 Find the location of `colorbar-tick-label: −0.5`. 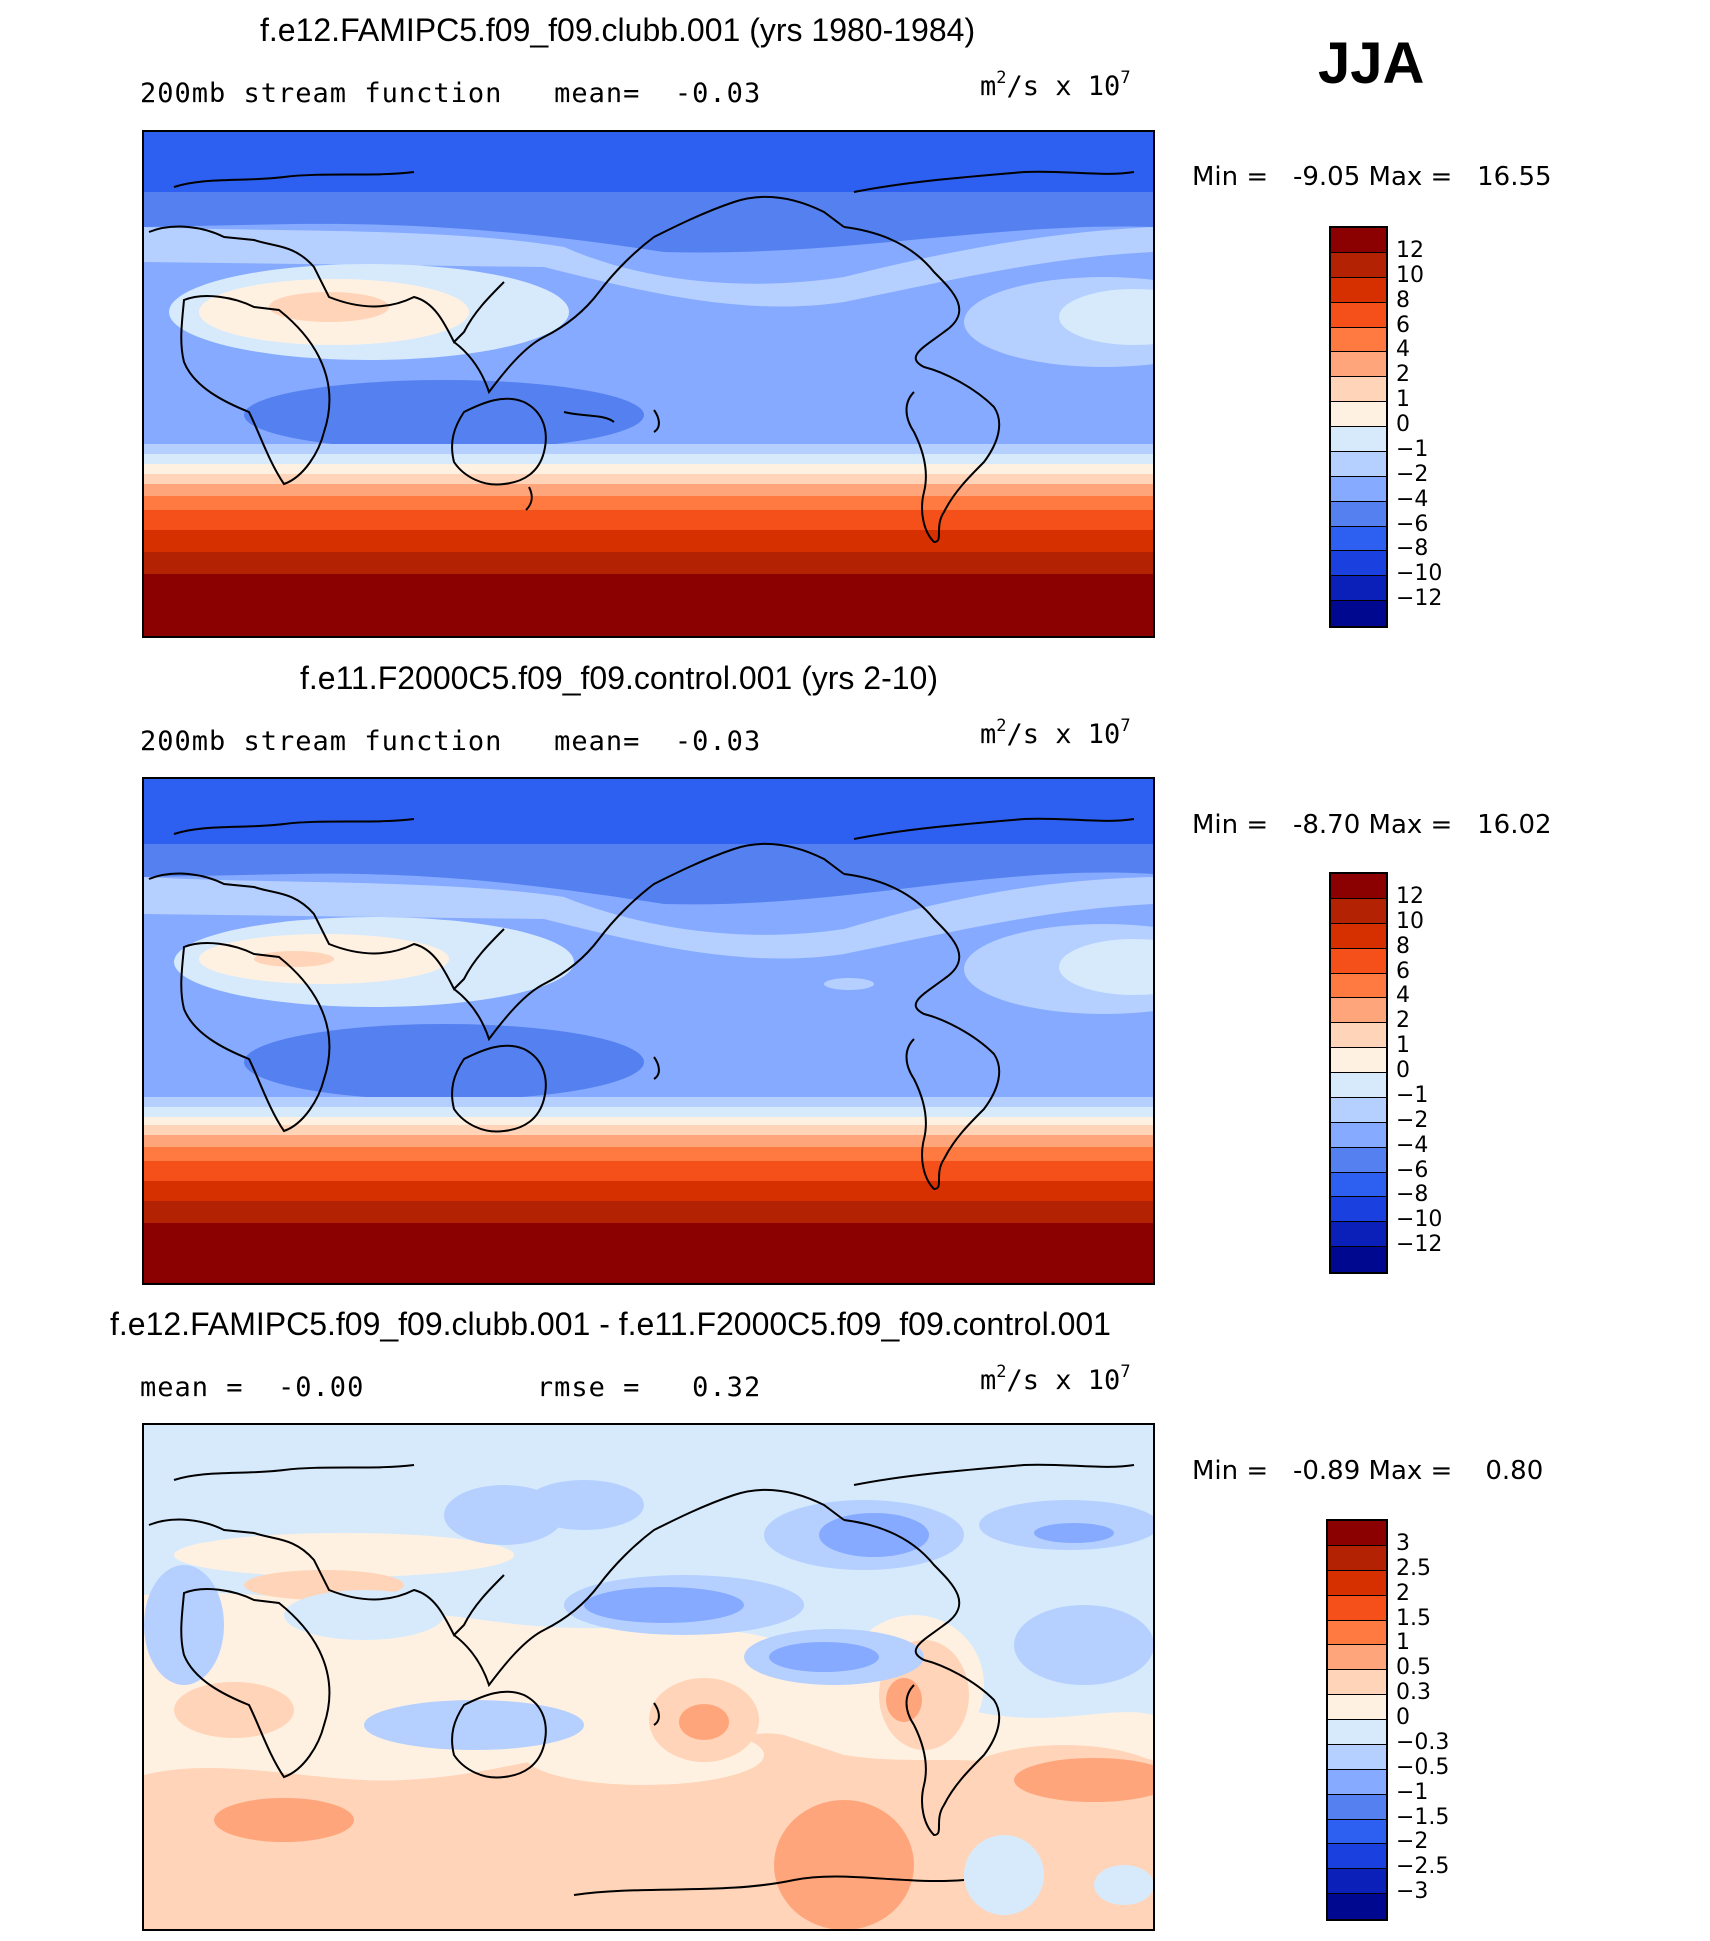

colorbar-tick-label: −0.5 is located at coordinates (1423, 1767).